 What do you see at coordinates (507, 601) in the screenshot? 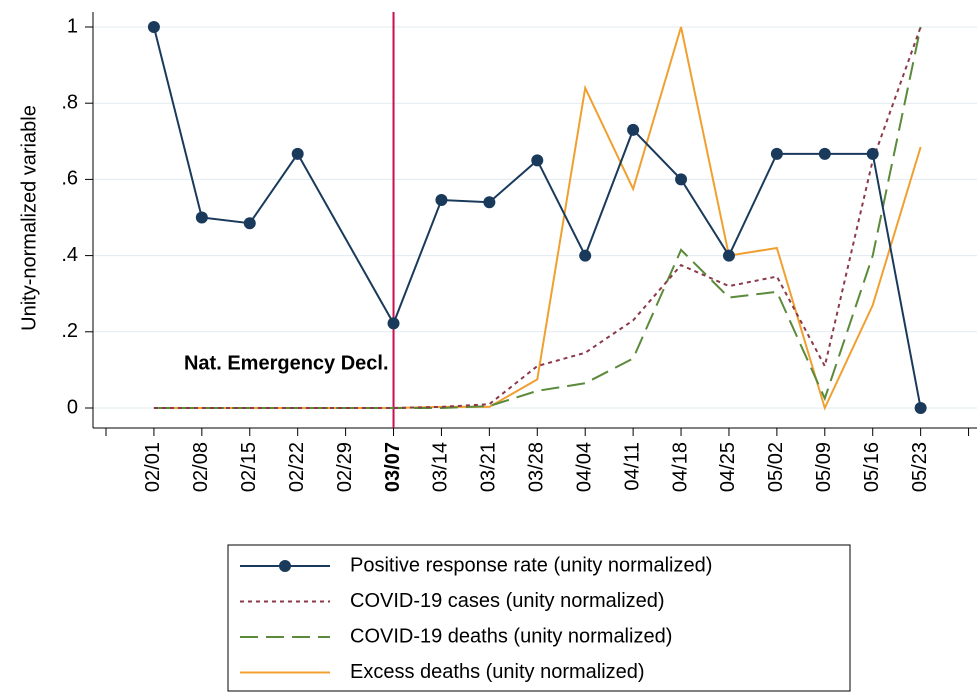
I see `legend-label: COVID-19 cases (unity normalized)` at bounding box center [507, 601].